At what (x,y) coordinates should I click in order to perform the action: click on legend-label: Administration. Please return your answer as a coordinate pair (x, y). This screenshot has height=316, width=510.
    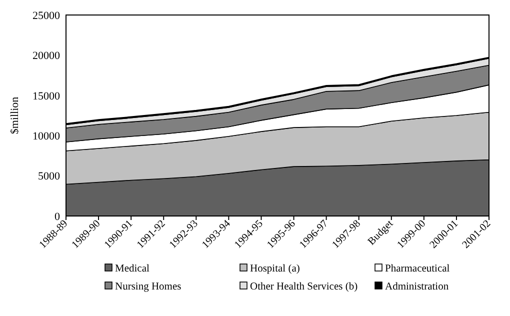
    Looking at the image, I should click on (417, 287).